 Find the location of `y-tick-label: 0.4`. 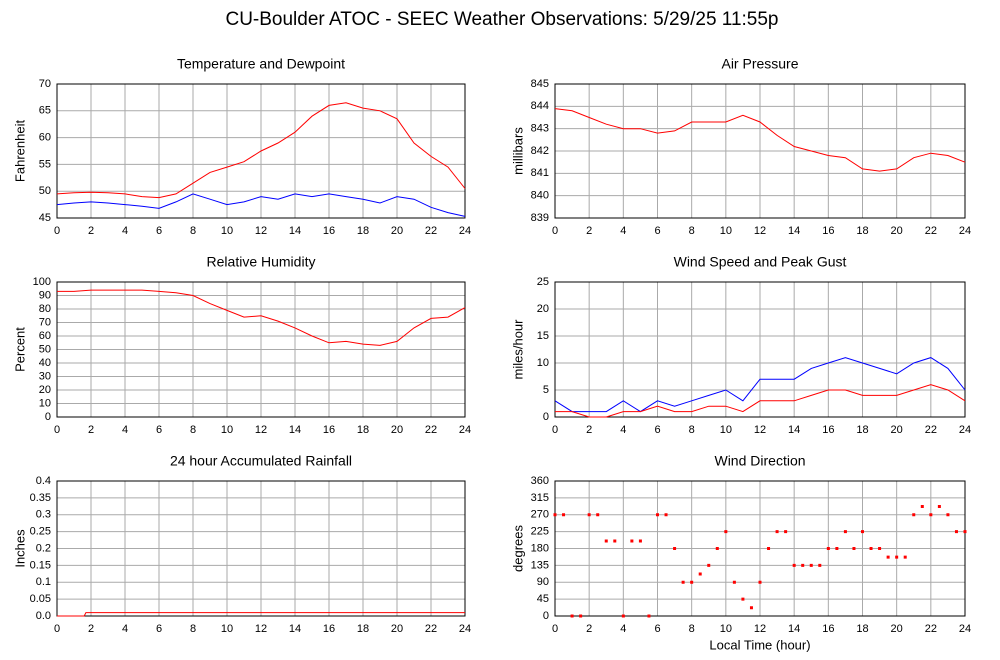

y-tick-label: 0.4 is located at coordinates (43, 481).